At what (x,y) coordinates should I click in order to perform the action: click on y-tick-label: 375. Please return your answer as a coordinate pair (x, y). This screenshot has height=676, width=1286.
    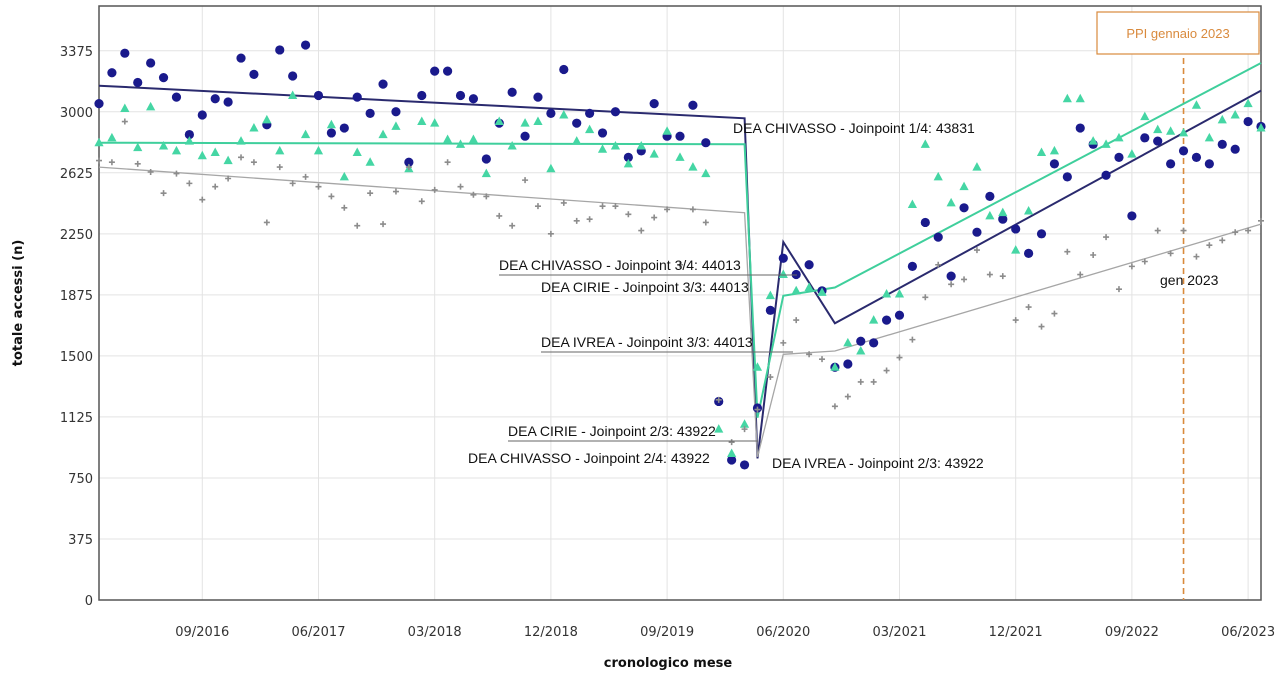
    Looking at the image, I should click on (80, 540).